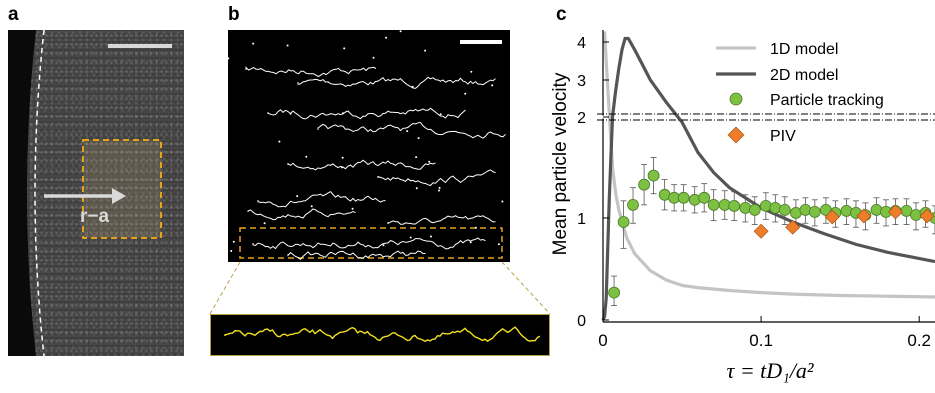 Image resolution: width=935 pixels, height=393 pixels. I want to click on selection-box-b, so click(371, 243).